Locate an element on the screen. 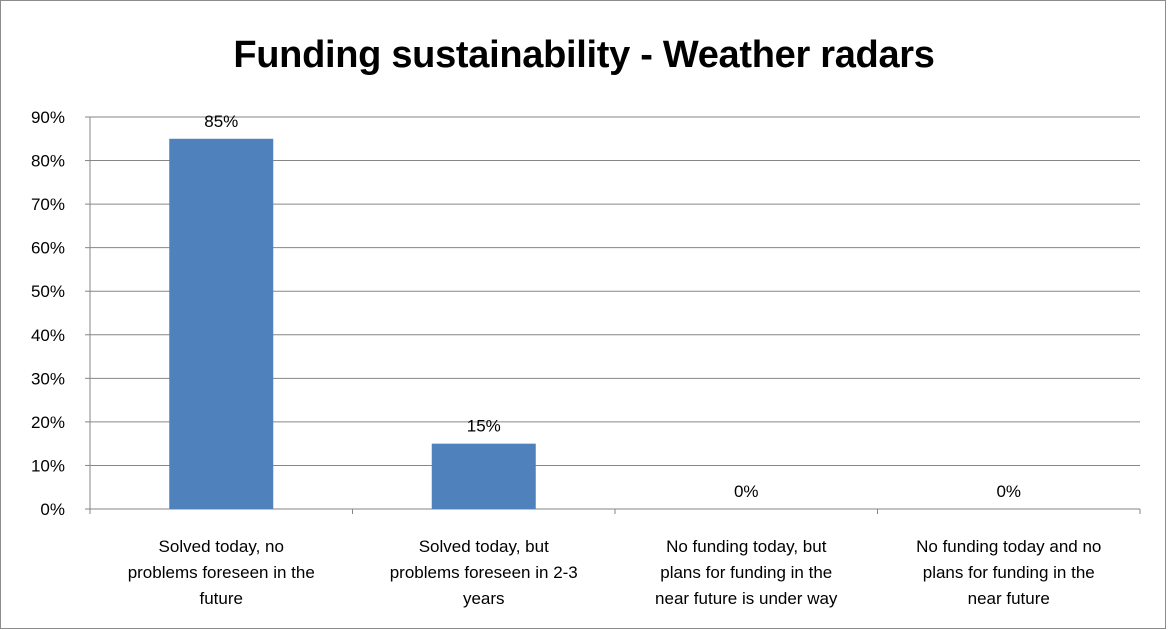  data-label: 85% is located at coordinates (221, 121).